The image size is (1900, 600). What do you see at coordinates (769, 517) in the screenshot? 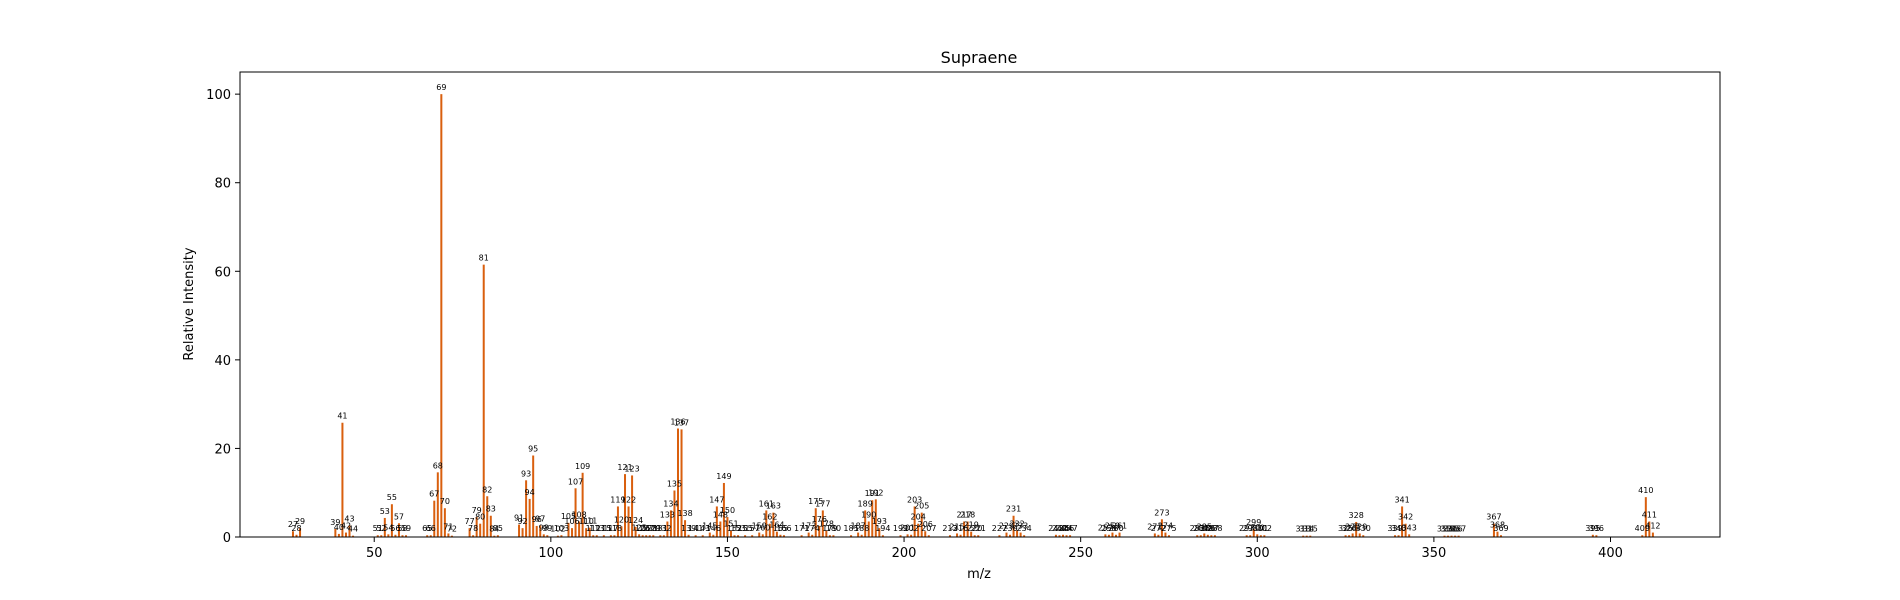
I see `peak-label-162: 162` at bounding box center [769, 517].